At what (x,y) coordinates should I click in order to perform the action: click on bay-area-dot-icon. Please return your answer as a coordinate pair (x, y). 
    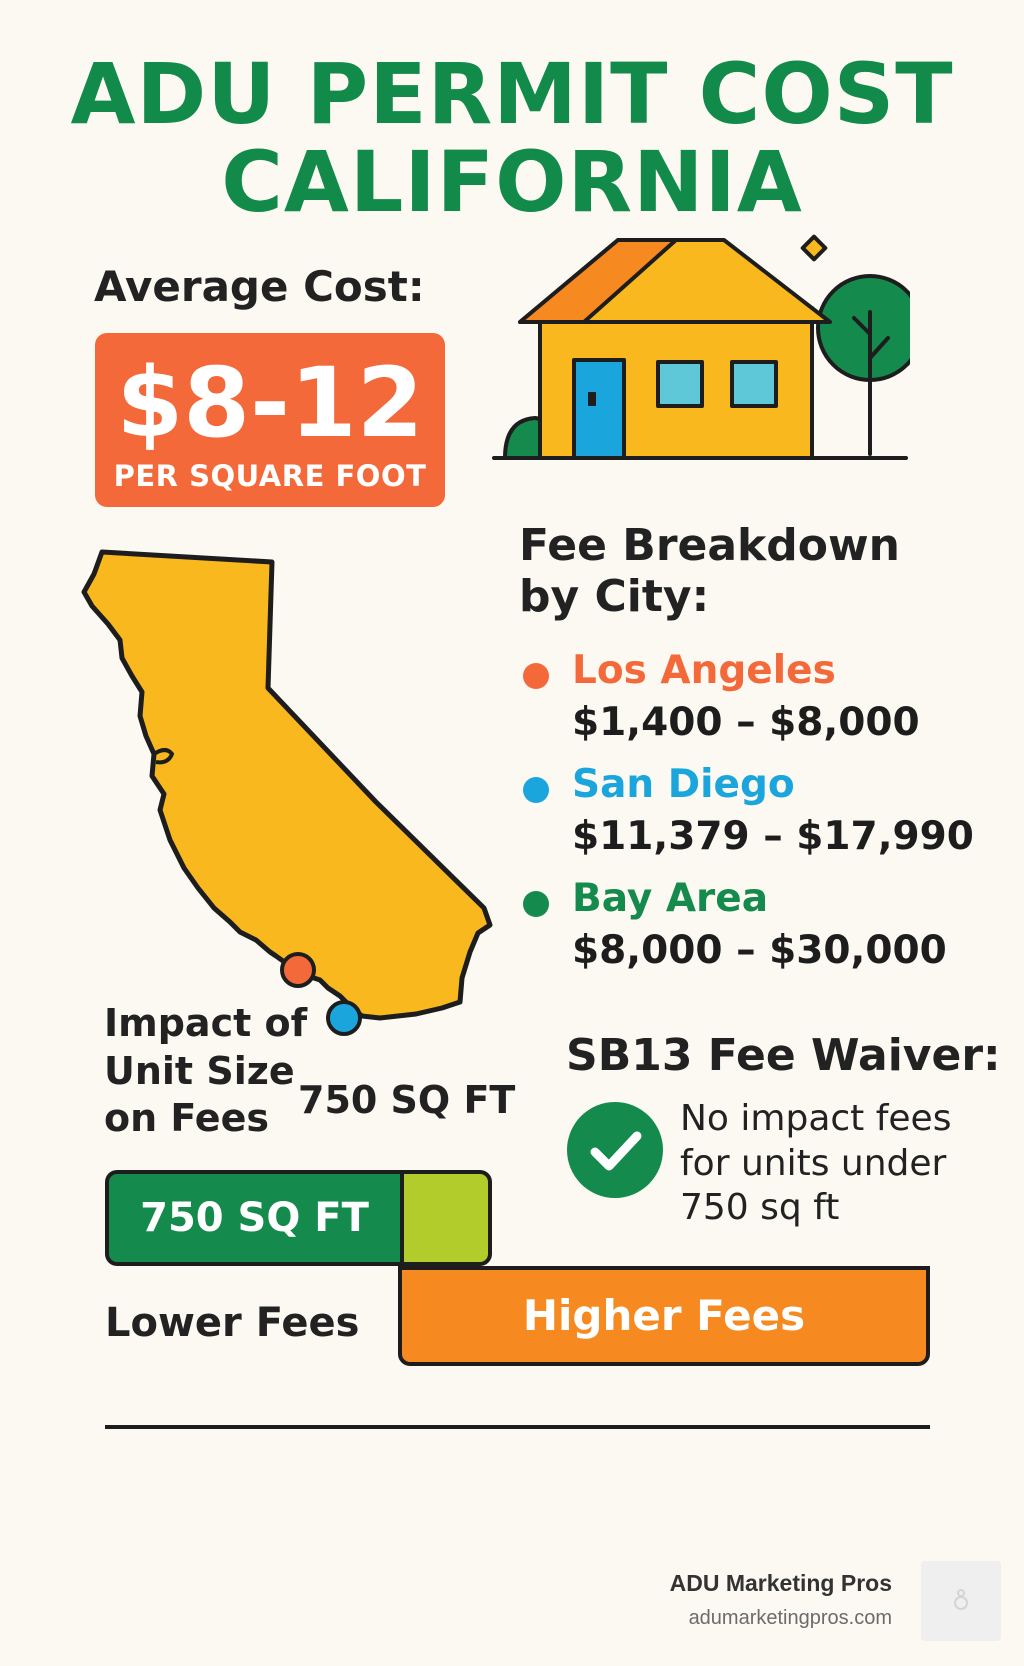
    Looking at the image, I should click on (536, 904).